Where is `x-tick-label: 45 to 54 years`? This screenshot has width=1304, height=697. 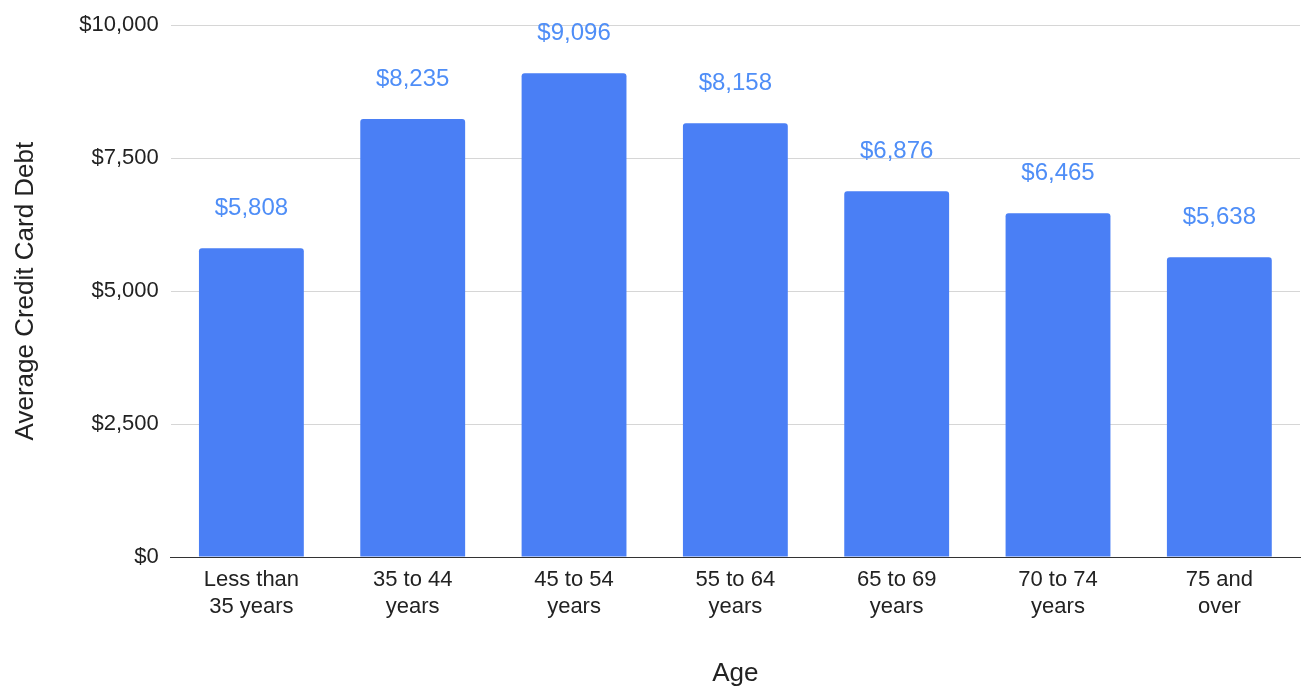
x-tick-label: 45 to 54 years is located at coordinates (574, 592).